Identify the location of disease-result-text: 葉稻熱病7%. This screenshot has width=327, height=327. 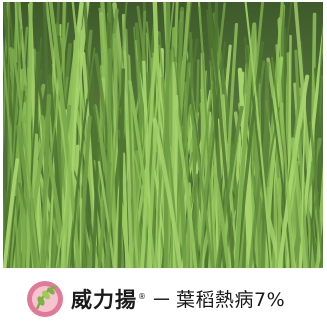
(231, 300).